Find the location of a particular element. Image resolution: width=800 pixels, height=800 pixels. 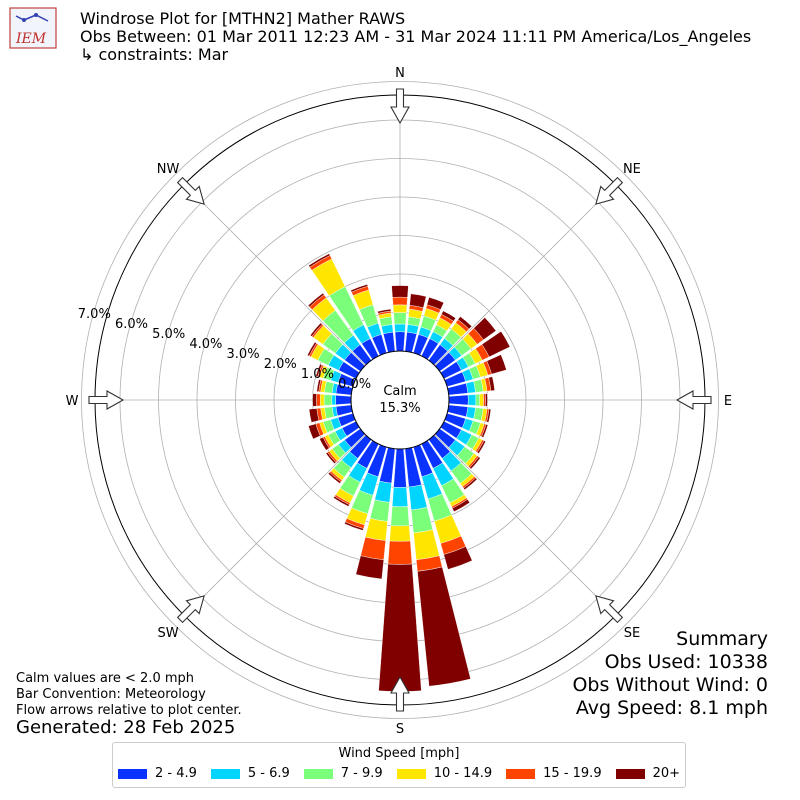

flow-arrows-note: Flow arrows relative to plot center. is located at coordinates (129, 710).